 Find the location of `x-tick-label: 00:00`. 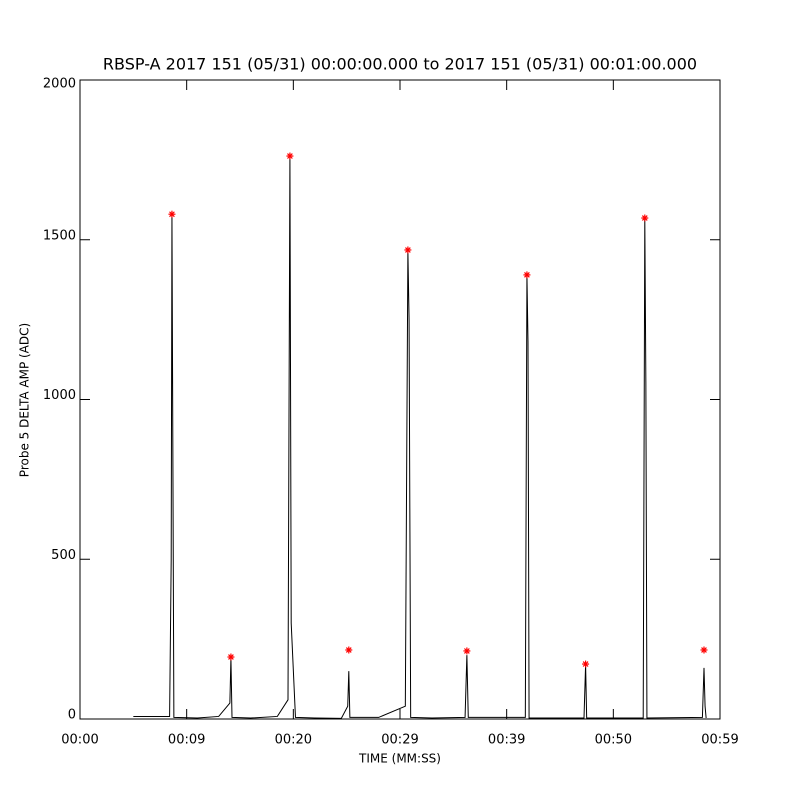

x-tick-label: 00:00 is located at coordinates (79, 740).